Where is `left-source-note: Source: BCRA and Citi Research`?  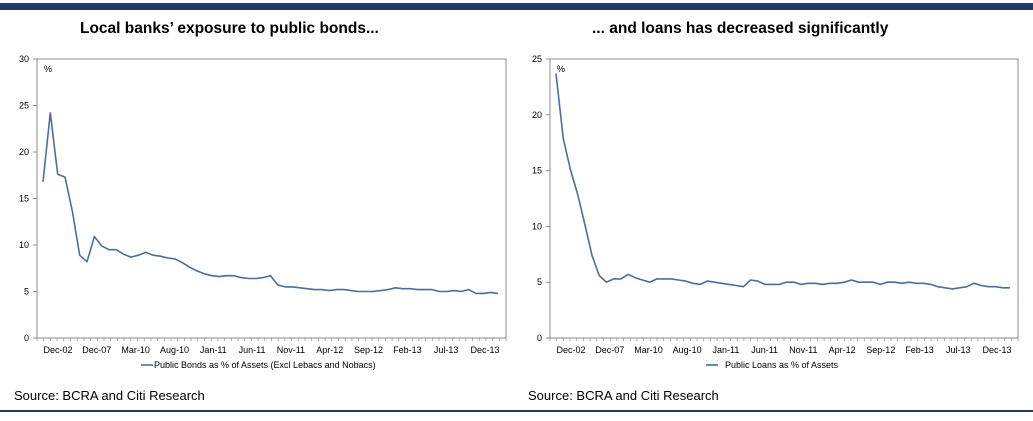 left-source-note: Source: BCRA and Citi Research is located at coordinates (109, 395).